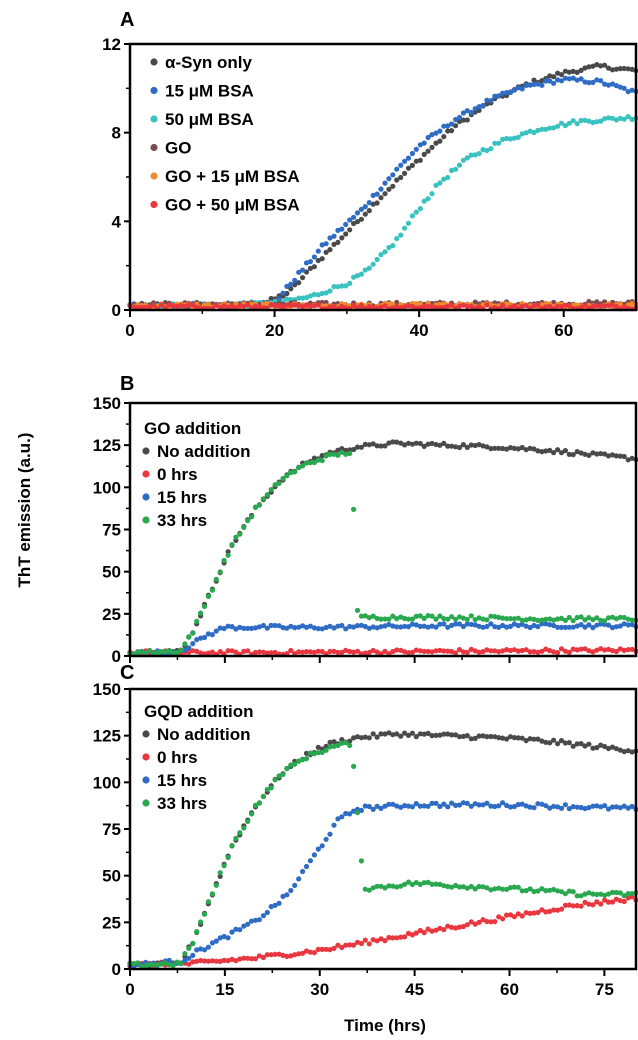  Describe the element at coordinates (24, 510) in the screenshot. I see `y-axis-label: ThT emission (a.u.)` at that location.